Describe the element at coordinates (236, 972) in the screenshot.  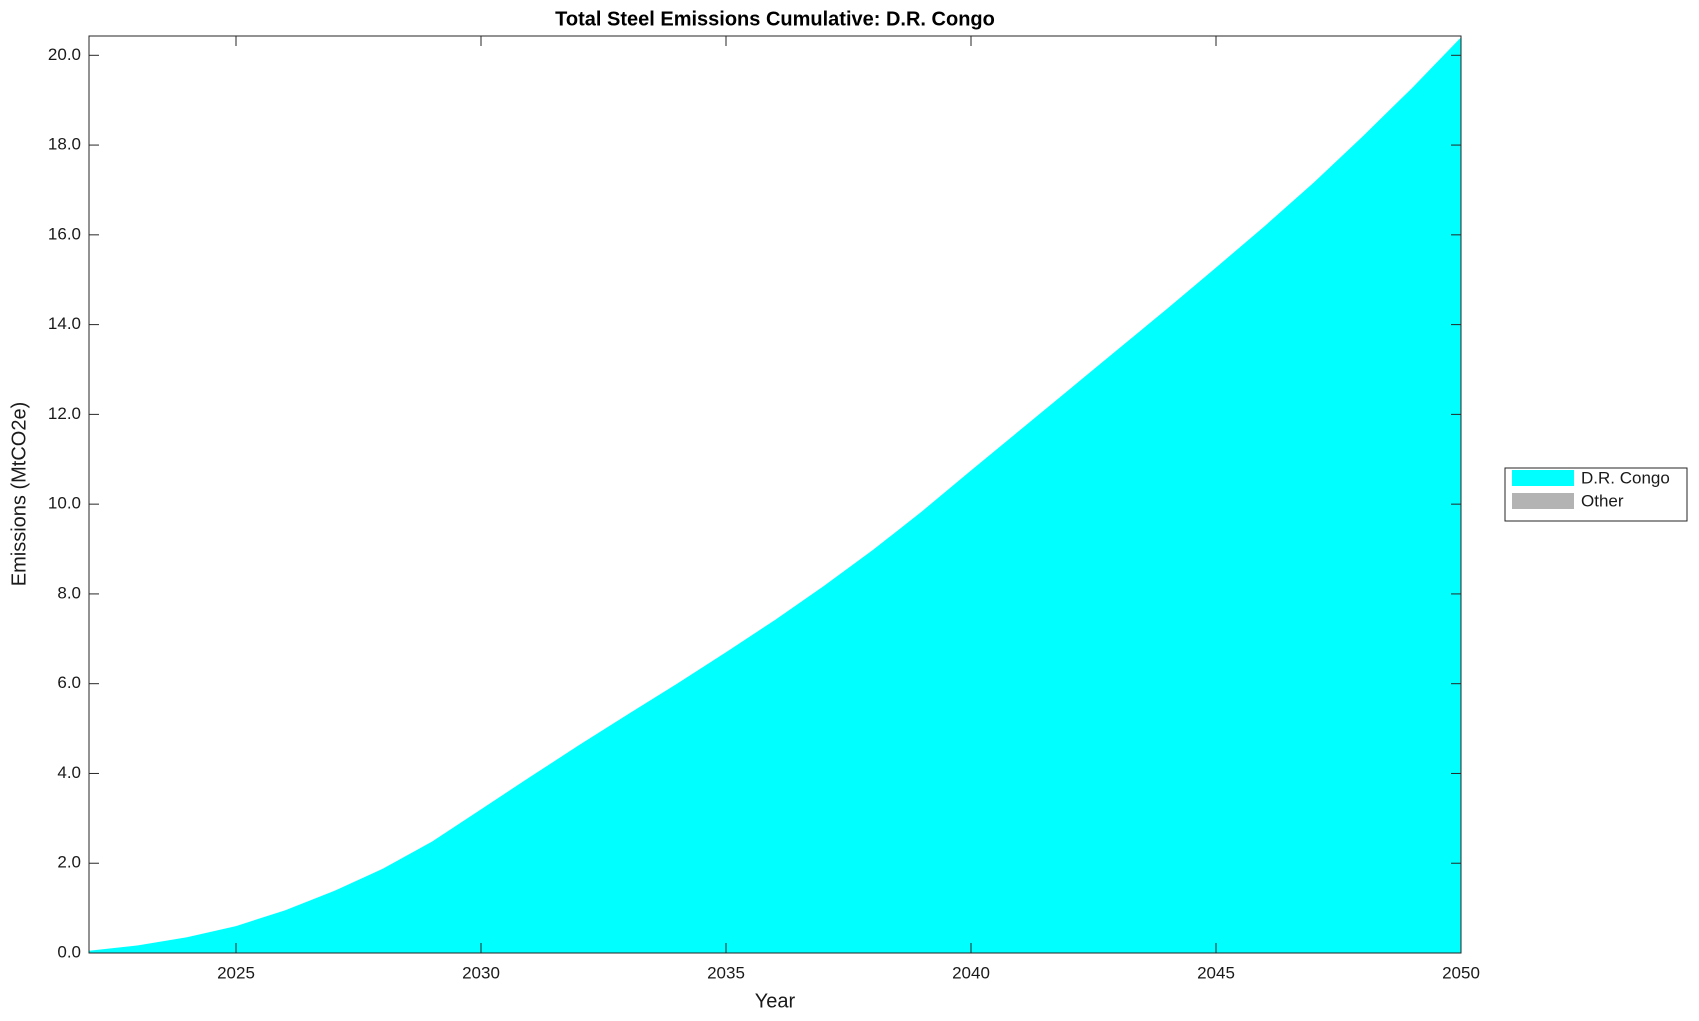
I see `x-tick-label: 2025` at that location.